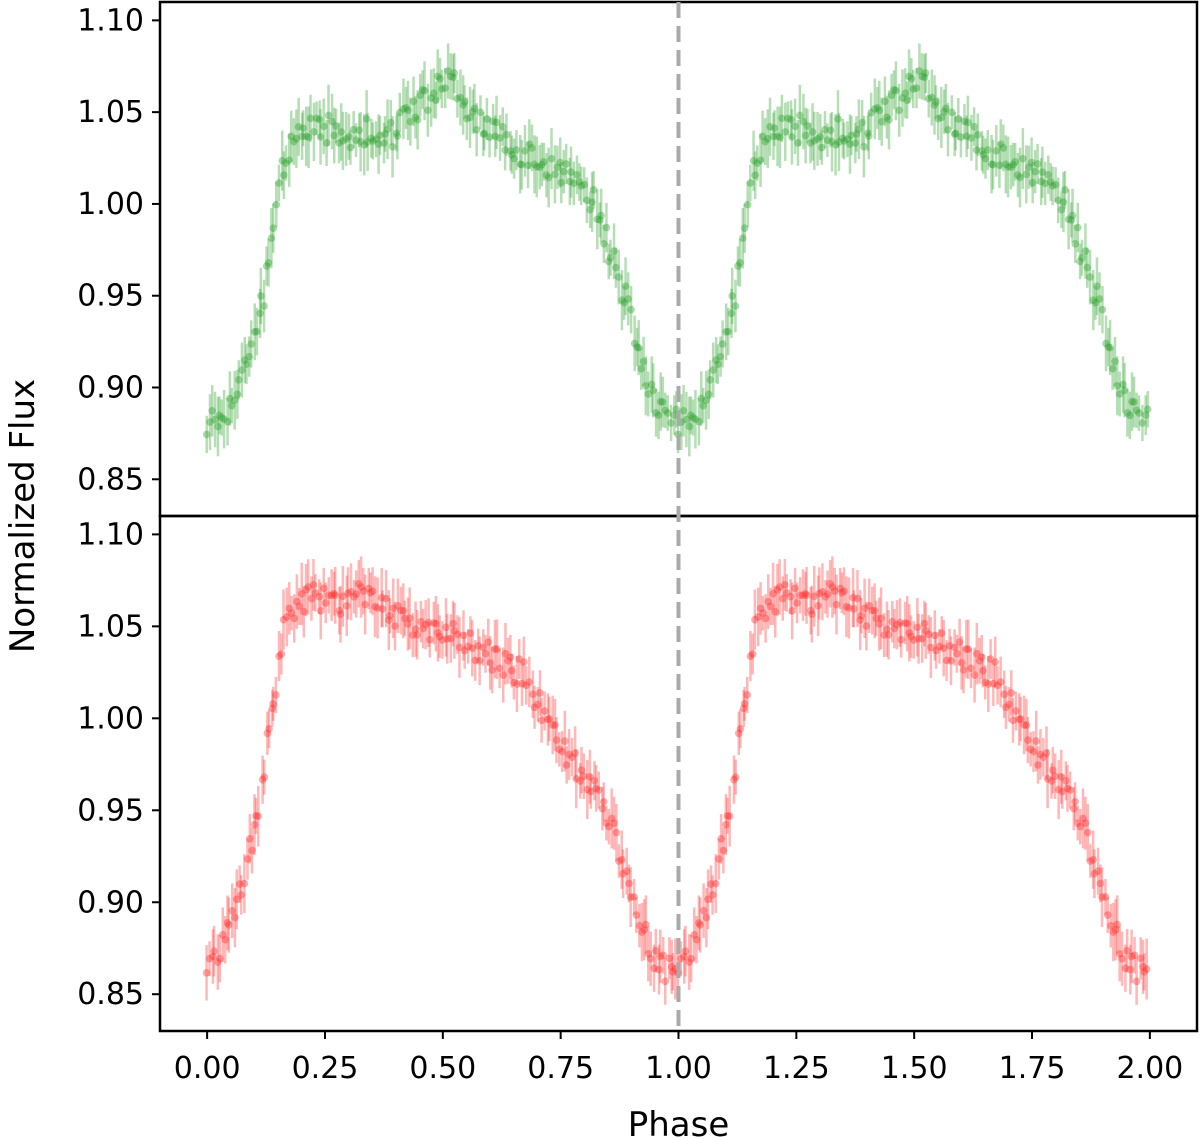  Describe the element at coordinates (796, 1068) in the screenshot. I see `x-tick-label: 1.25` at that location.